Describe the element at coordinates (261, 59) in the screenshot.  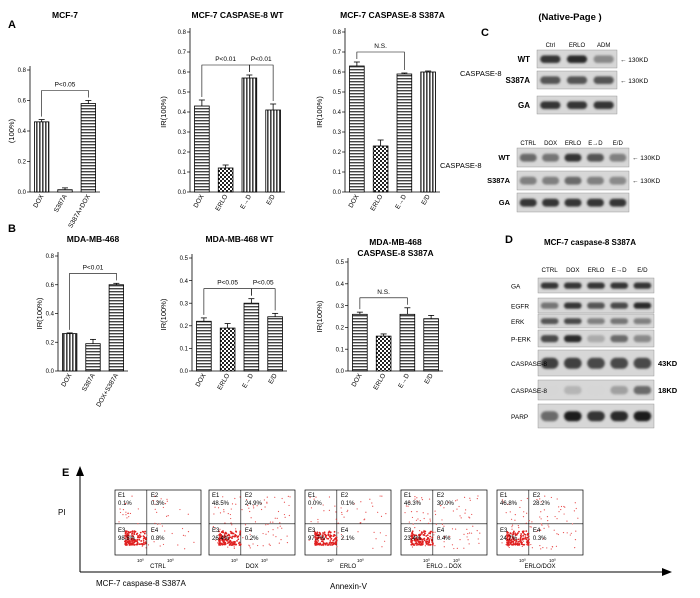
I see `significance-label: P<0.01` at that location.